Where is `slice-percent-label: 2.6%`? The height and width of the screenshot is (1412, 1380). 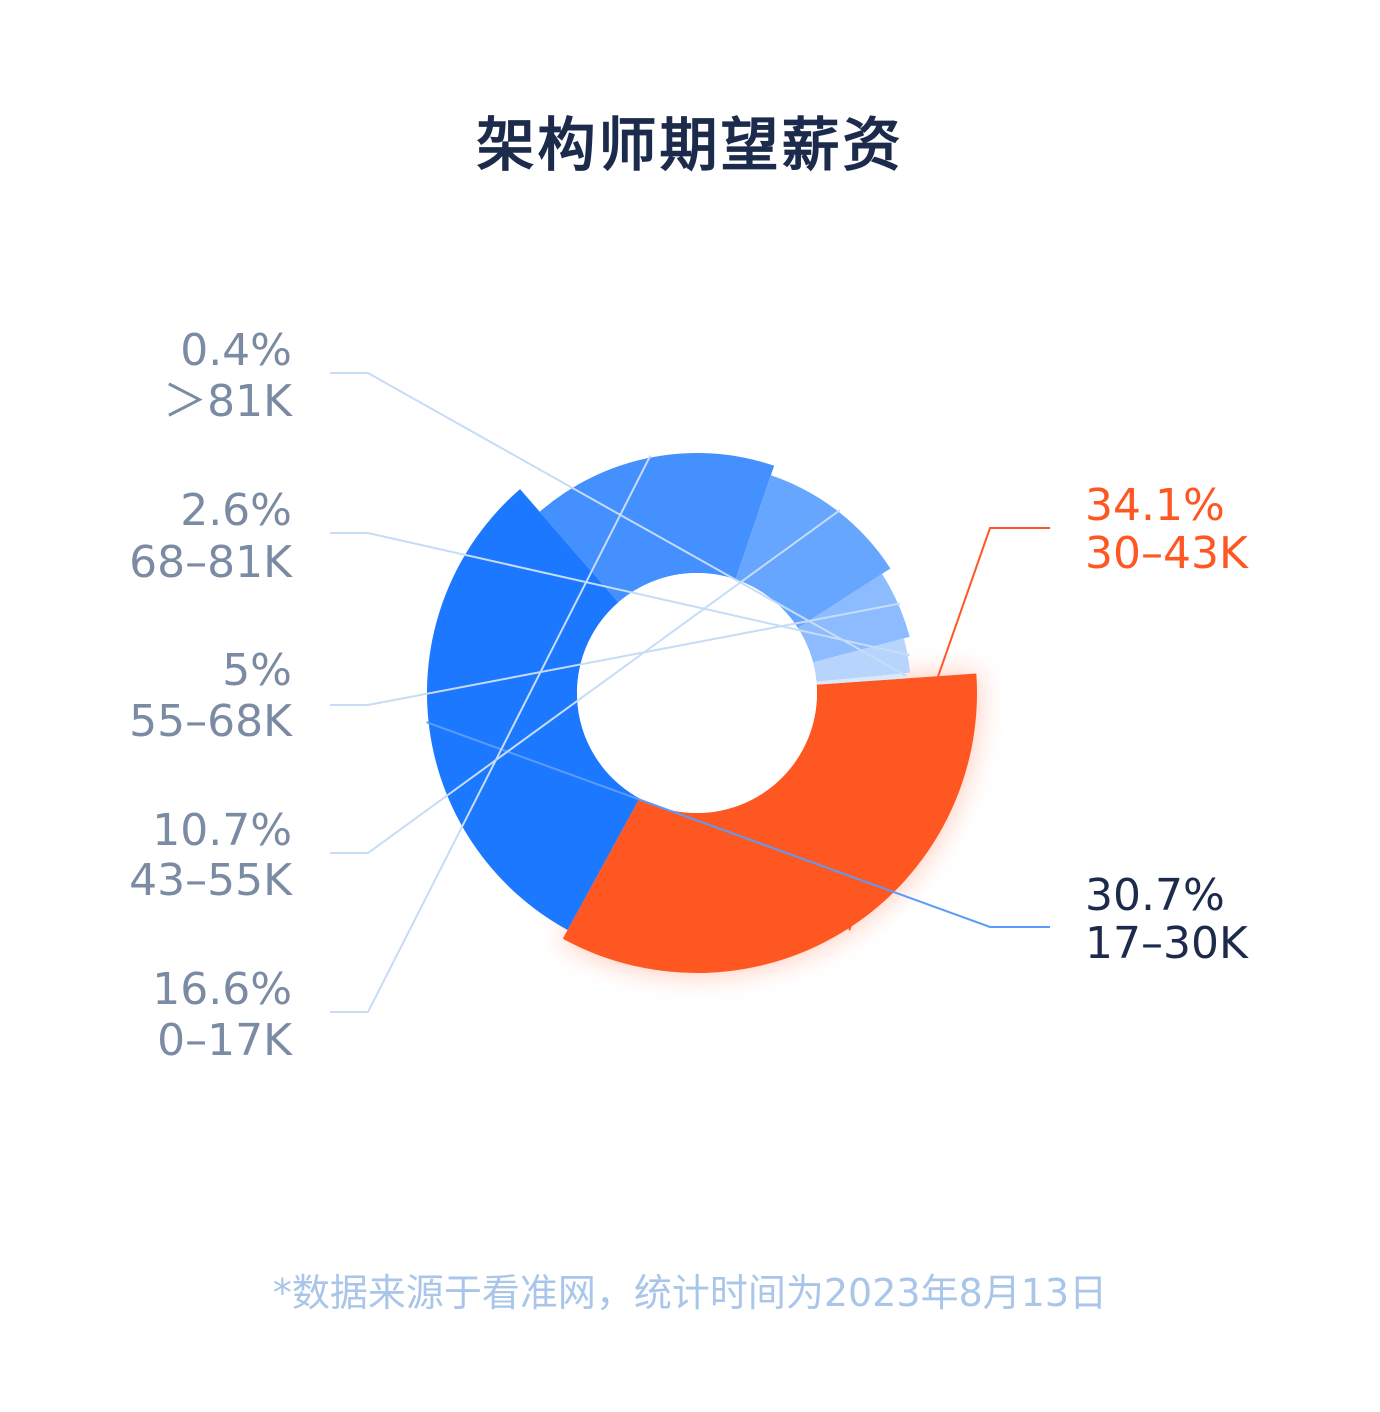
slice-percent-label: 2.6% is located at coordinates (236, 510).